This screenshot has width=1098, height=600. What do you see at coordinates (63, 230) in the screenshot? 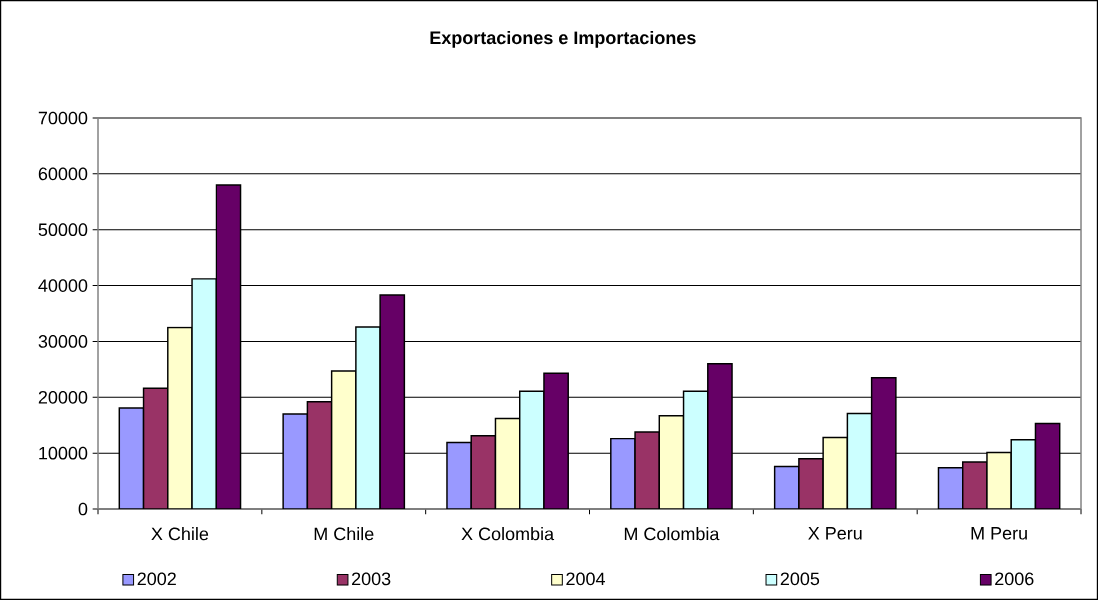
I see `y-tick-label: 50000` at bounding box center [63, 230].